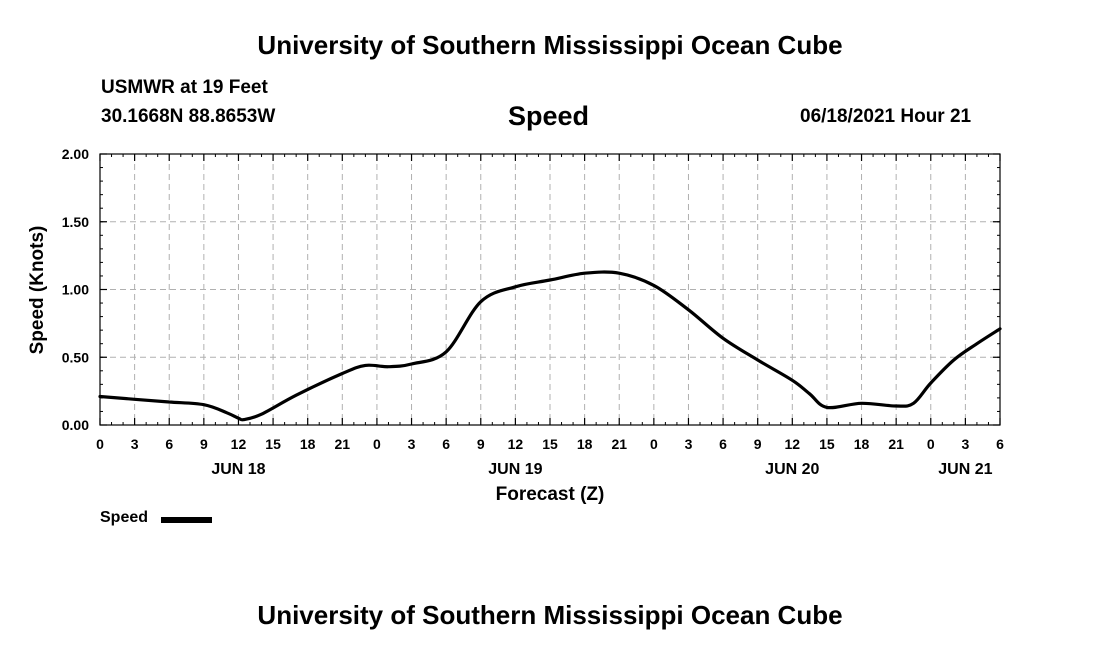 This screenshot has width=1100, height=650. Describe the element at coordinates (75, 357) in the screenshot. I see `y-tick-label: 0.50` at that location.